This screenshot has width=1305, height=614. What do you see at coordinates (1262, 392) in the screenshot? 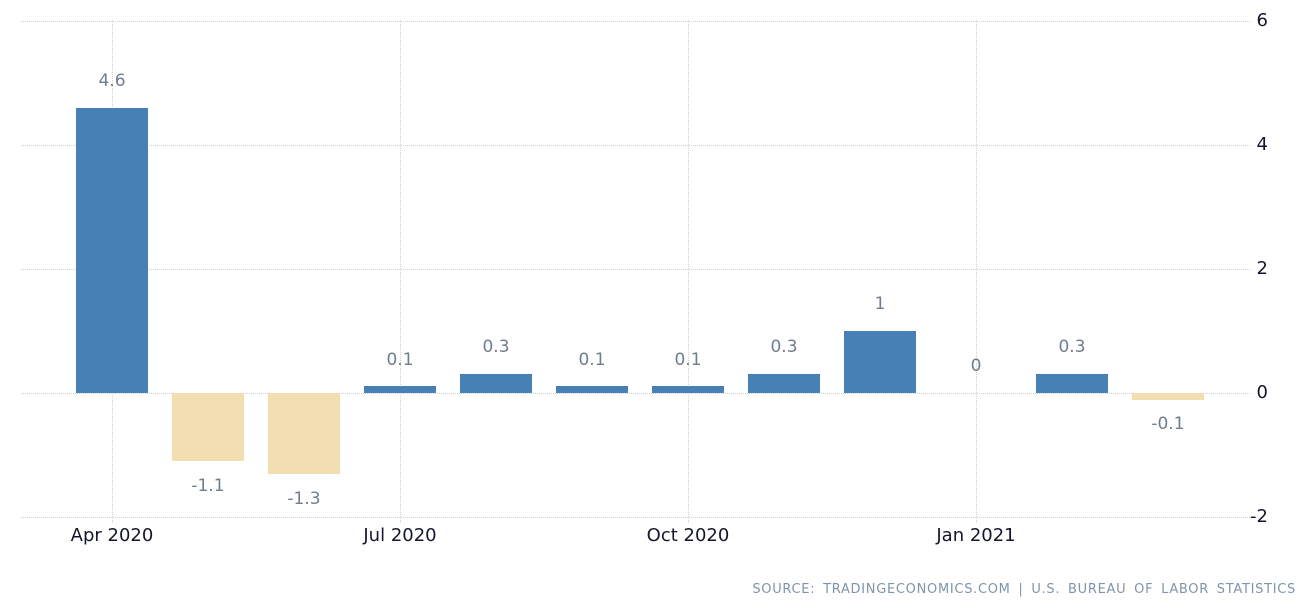
I see `y-axis-tick-label: 0` at bounding box center [1262, 392].